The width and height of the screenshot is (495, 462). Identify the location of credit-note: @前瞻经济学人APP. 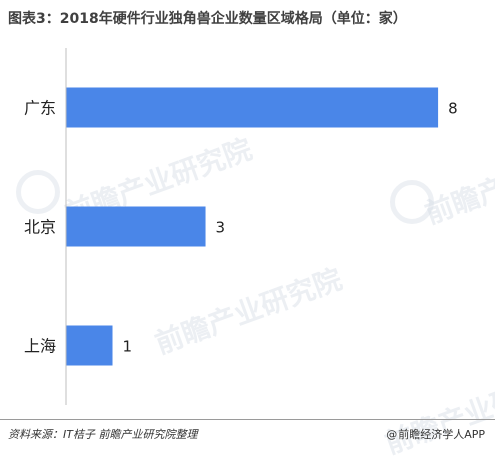
(435, 434).